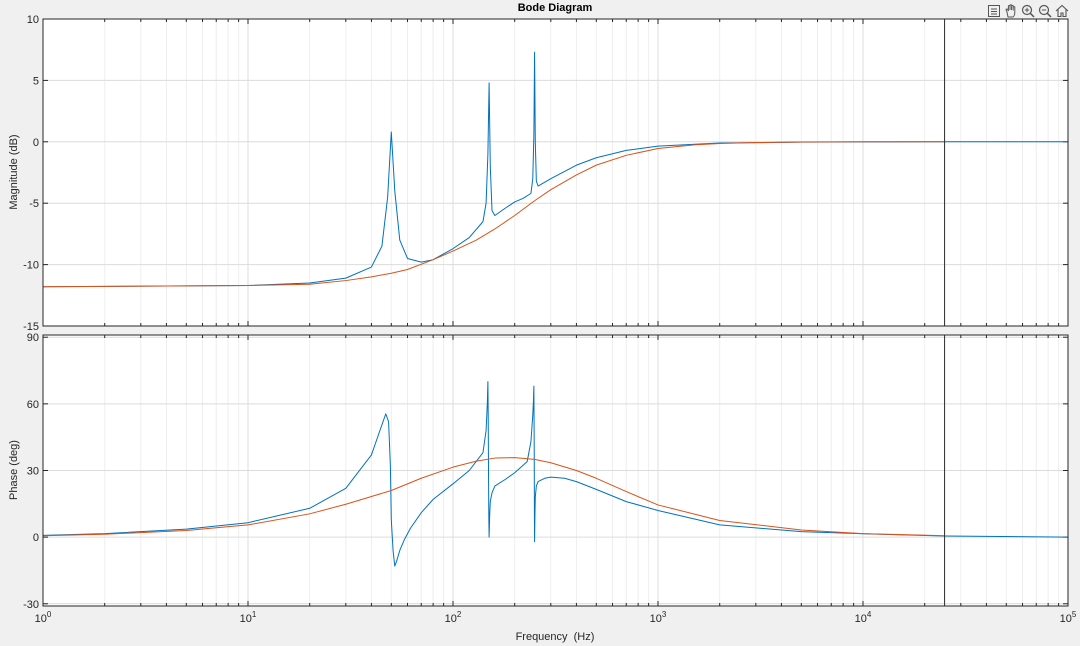 The width and height of the screenshot is (1080, 646). I want to click on y-tick-label: -15, so click(31, 327).